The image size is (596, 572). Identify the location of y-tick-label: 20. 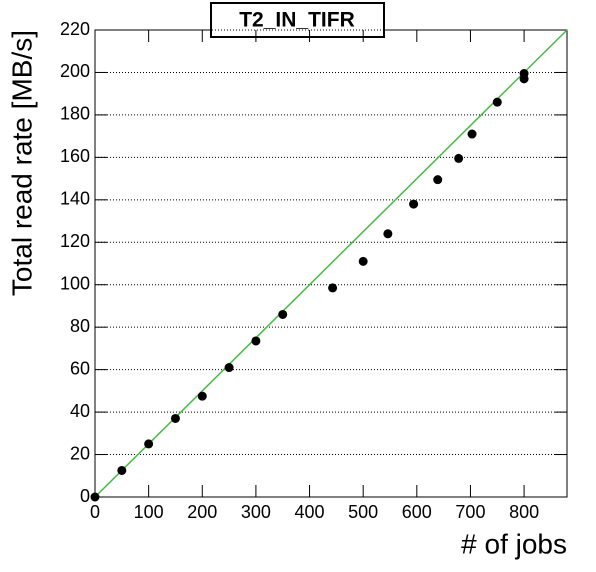
(80, 453).